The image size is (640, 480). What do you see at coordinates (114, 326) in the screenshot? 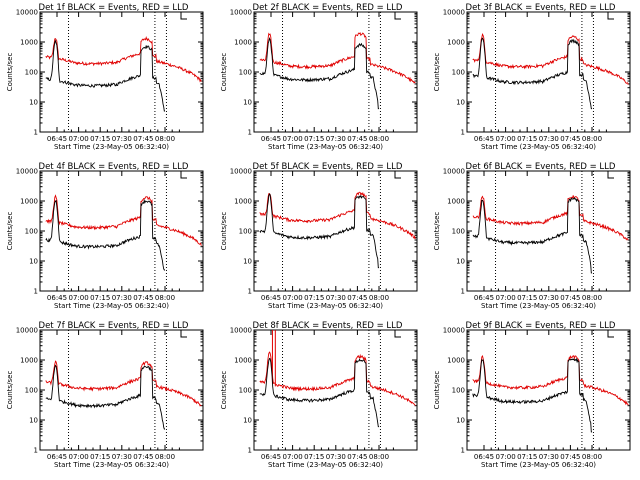
I see `chart-title: Det 7f BLACK = Events, RED = LLD` at bounding box center [114, 326].